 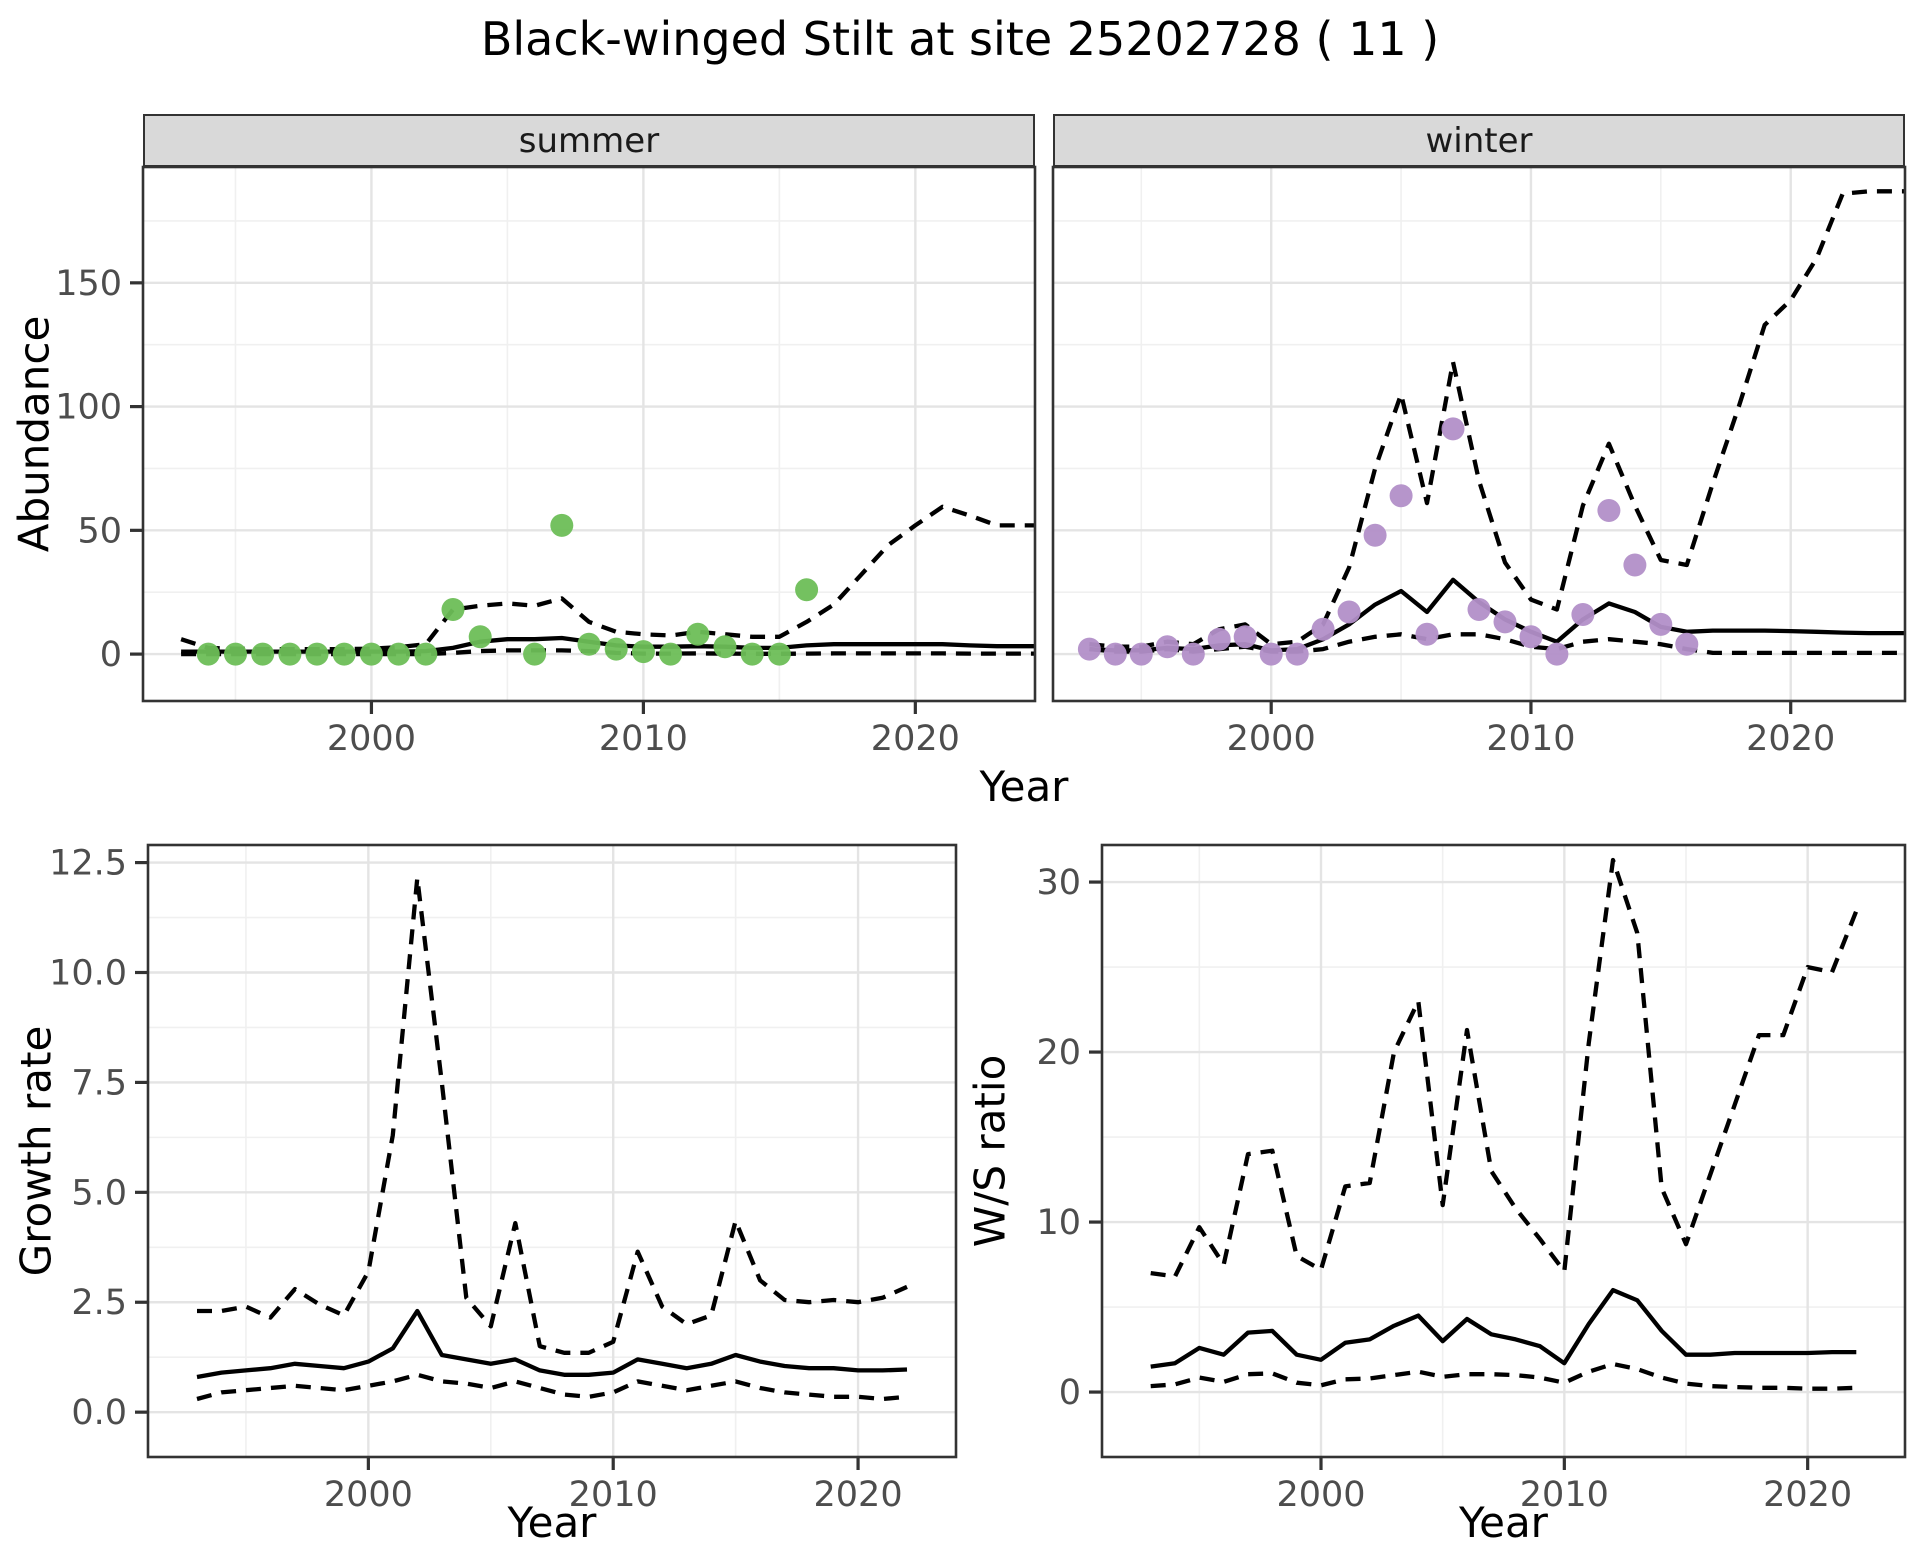 What do you see at coordinates (552, 1387) in the screenshot?
I see `growth-rate-lower-ci-line` at bounding box center [552, 1387].